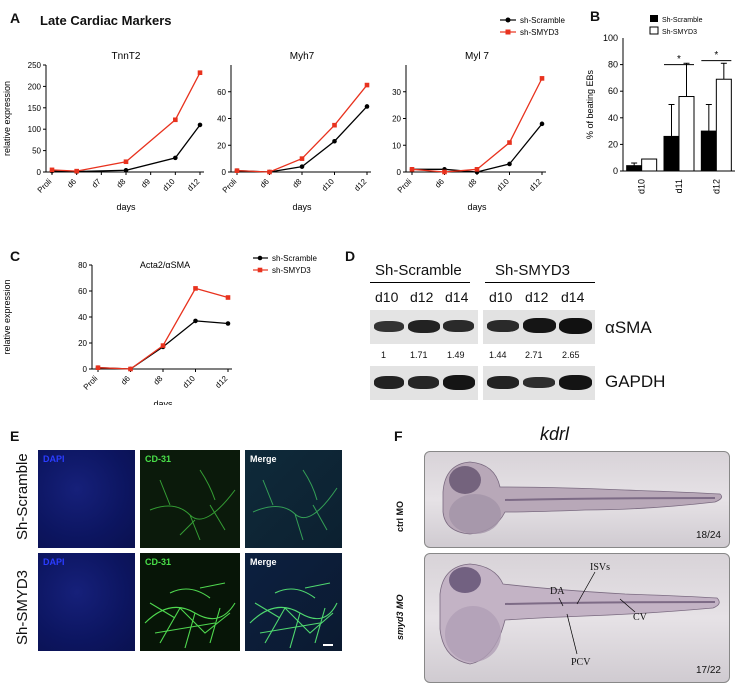 The height and width of the screenshot is (691, 743). Describe the element at coordinates (539, 327) in the screenshot. I see `blot-strip-asma-smyd3` at that location.